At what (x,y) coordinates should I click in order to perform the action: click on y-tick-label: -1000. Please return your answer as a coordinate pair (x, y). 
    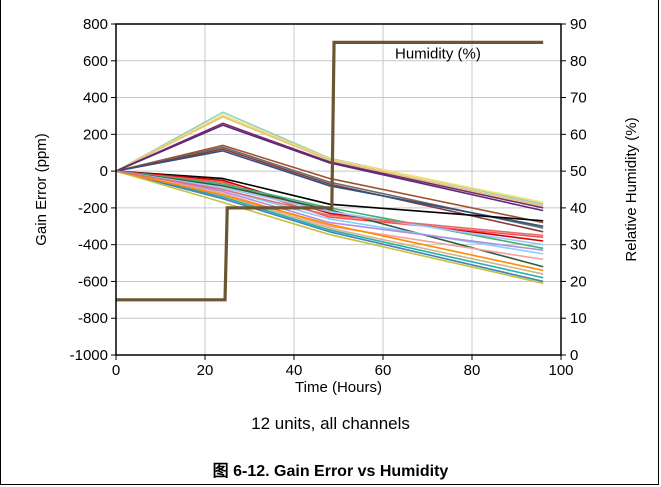
    Looking at the image, I should click on (89, 355).